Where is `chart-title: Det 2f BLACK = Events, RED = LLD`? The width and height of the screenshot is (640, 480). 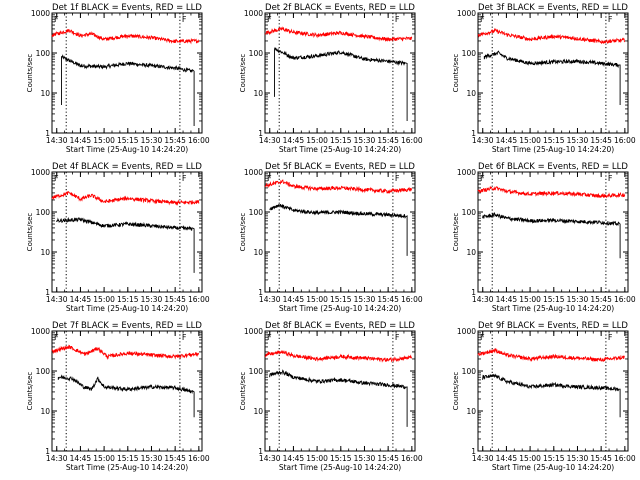
chart-title: Det 2f BLACK = Events, RED = LLD is located at coordinates (340, 8).